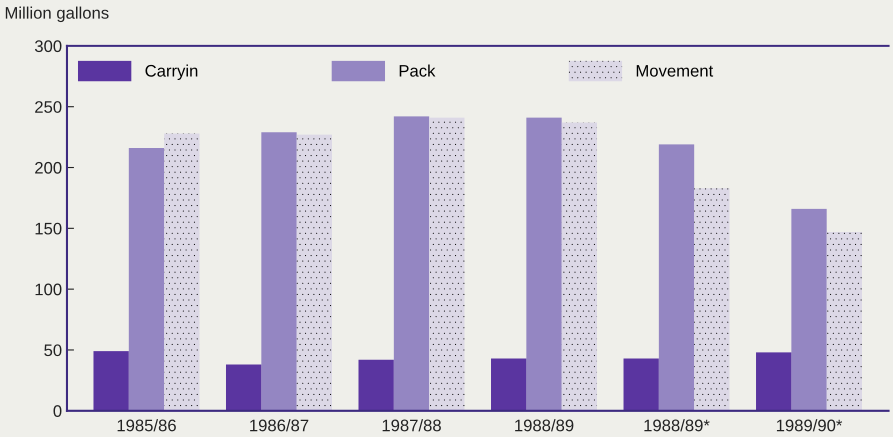 This screenshot has height=437, width=893. I want to click on legend-label: Pack, so click(418, 70).